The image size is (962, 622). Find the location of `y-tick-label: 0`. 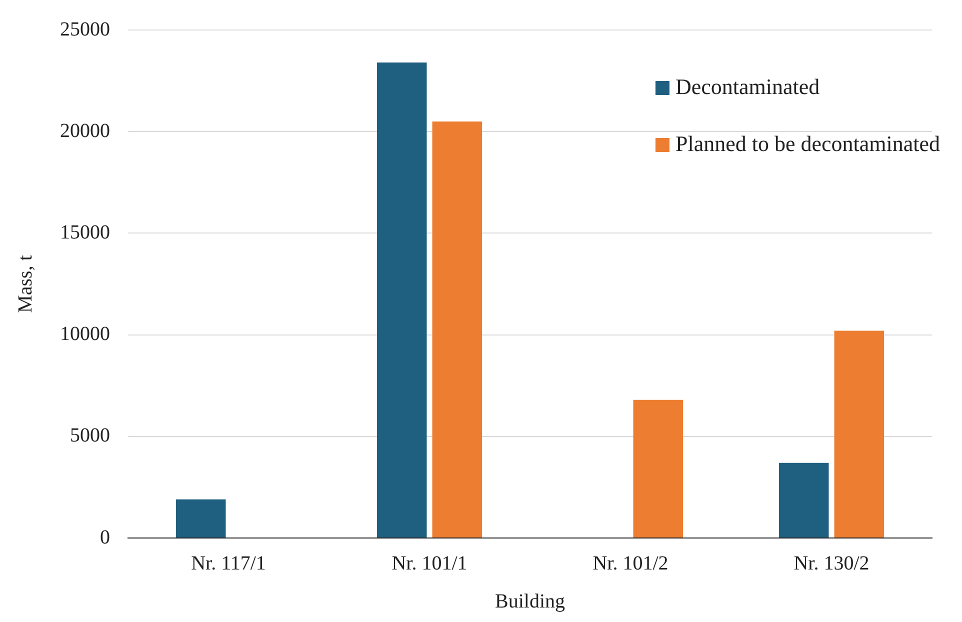

y-tick-label: 0 is located at coordinates (105, 537).